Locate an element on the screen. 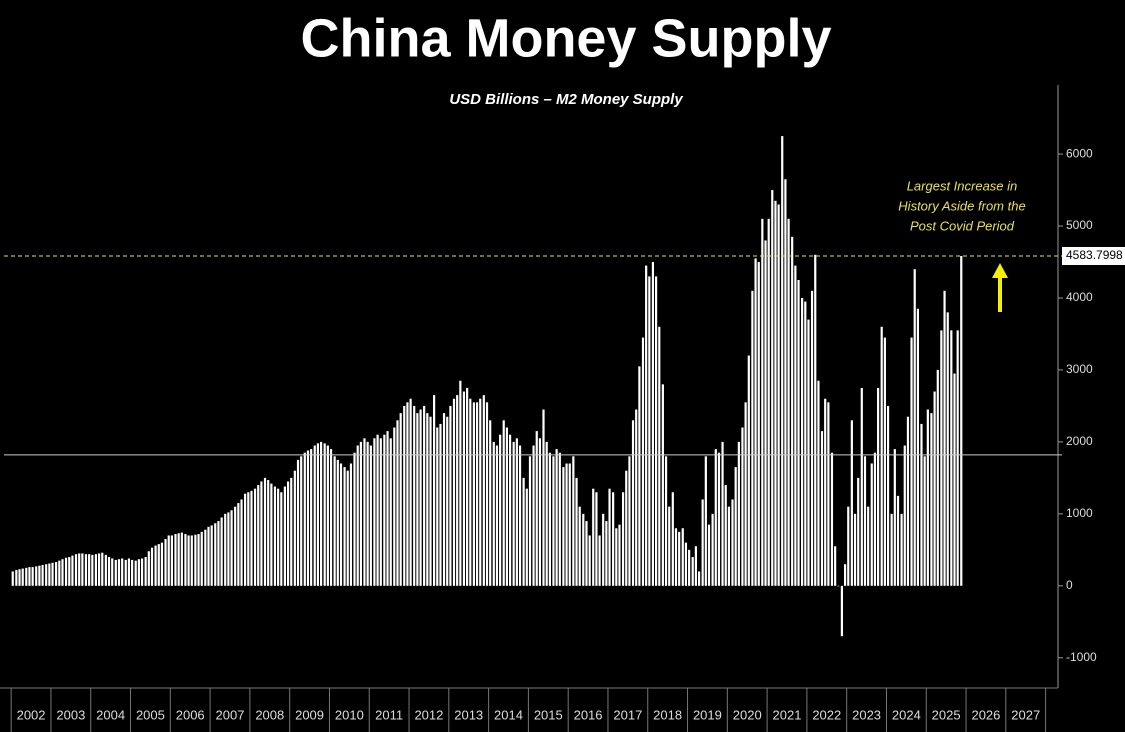 The image size is (1125, 732). arrow is located at coordinates (1000, 287).